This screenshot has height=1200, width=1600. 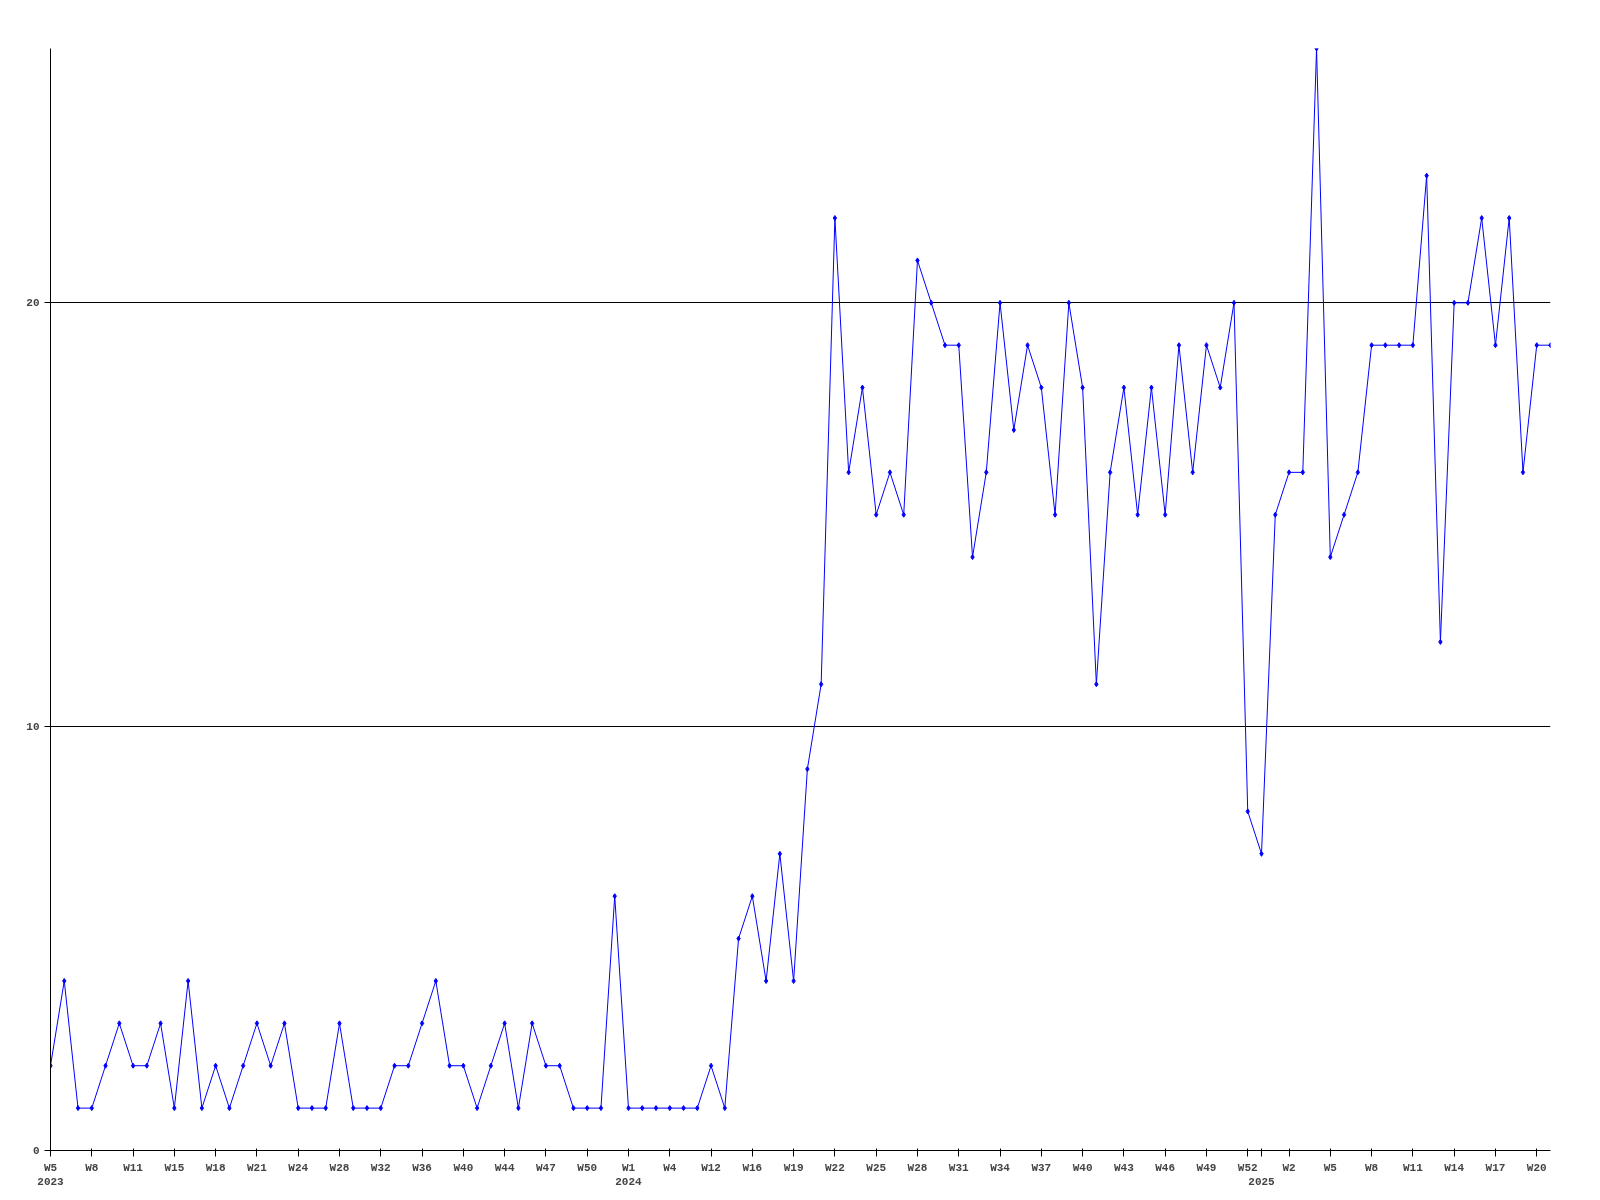 What do you see at coordinates (174, 1167) in the screenshot?
I see `x-tick-label: W15` at bounding box center [174, 1167].